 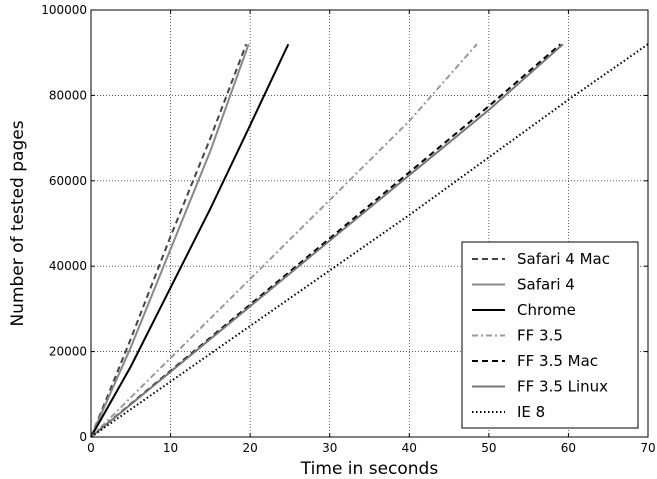 I want to click on x-axis-label: Time in seconds, so click(x=369, y=469).